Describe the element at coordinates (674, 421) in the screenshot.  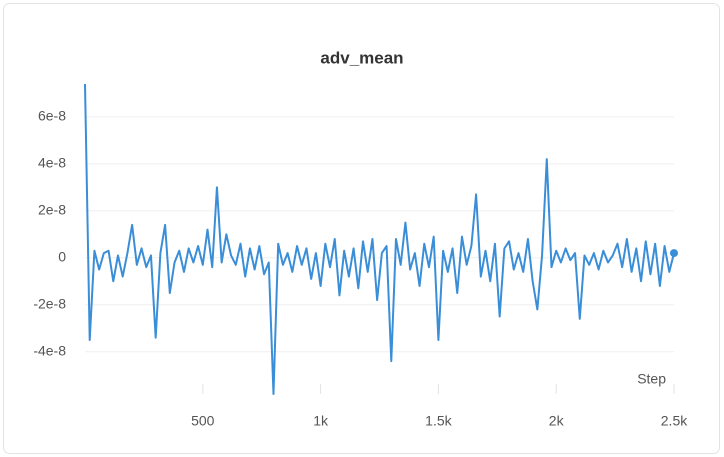
I see `x-tick-label: 2.5k` at that location.